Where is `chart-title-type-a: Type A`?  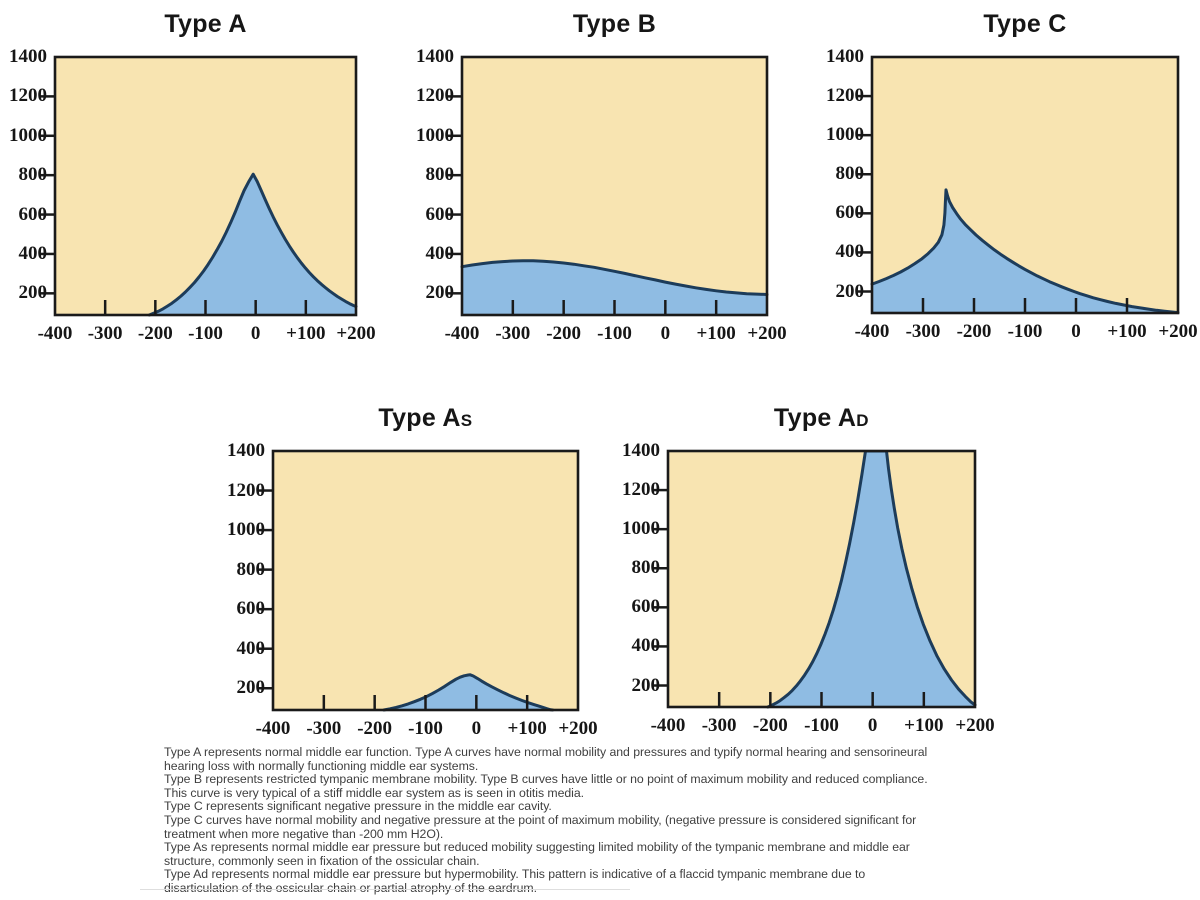 chart-title-type-a: Type A is located at coordinates (205, 24).